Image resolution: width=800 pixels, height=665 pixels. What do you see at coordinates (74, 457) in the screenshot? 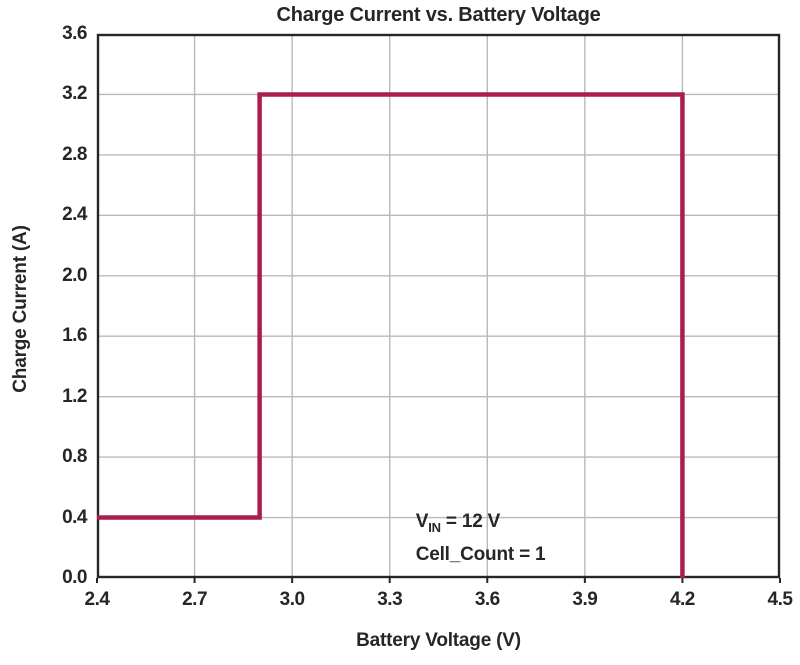
I see `y-tick-label: 0.8` at bounding box center [74, 457].